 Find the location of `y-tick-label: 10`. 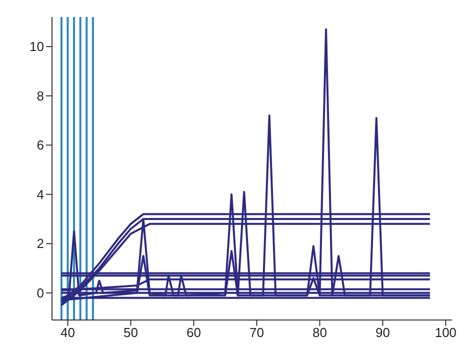

y-tick-label: 10 is located at coordinates (37, 46).